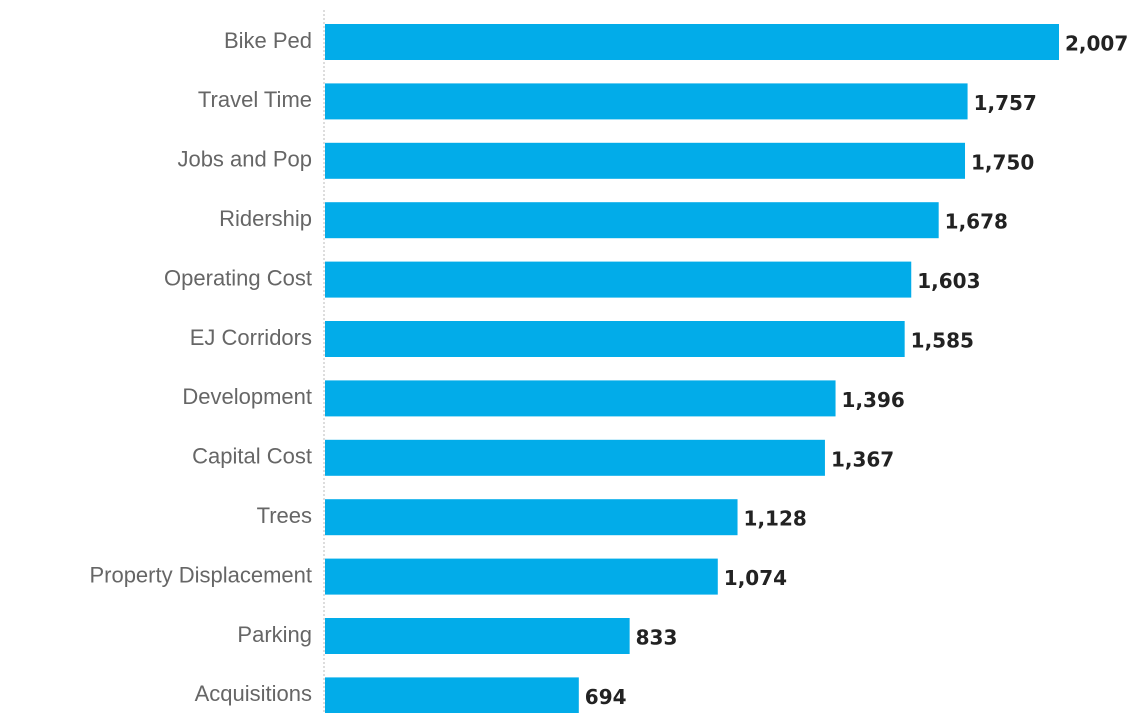  Describe the element at coordinates (976, 222) in the screenshot. I see `value-label: 1,678` at that location.